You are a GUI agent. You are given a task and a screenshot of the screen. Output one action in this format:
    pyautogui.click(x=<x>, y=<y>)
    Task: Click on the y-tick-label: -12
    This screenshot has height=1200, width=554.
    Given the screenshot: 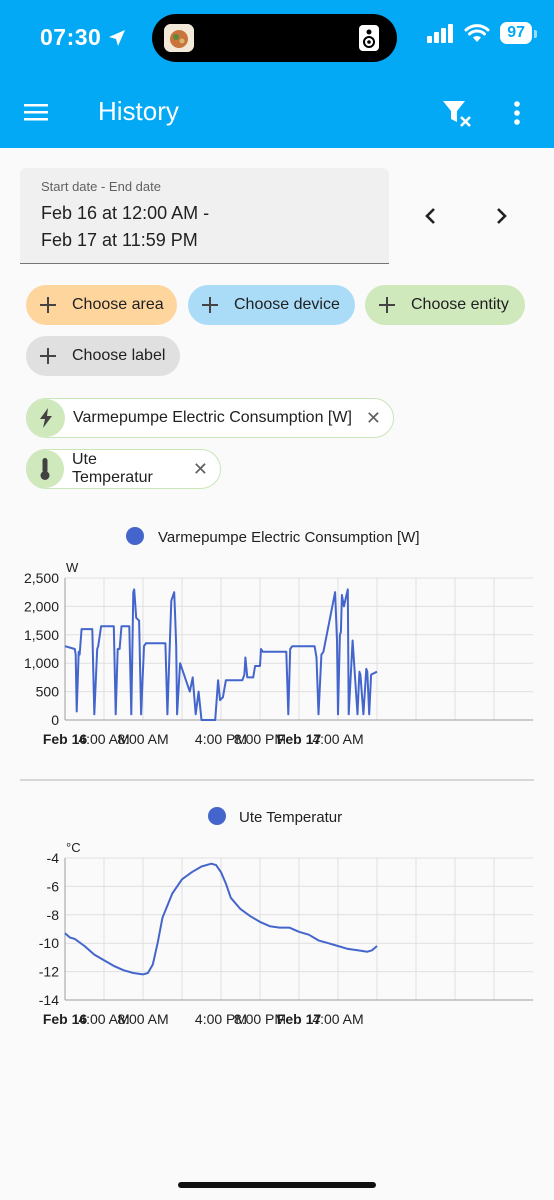 What is the action you would take?
    pyautogui.click(x=49, y=972)
    